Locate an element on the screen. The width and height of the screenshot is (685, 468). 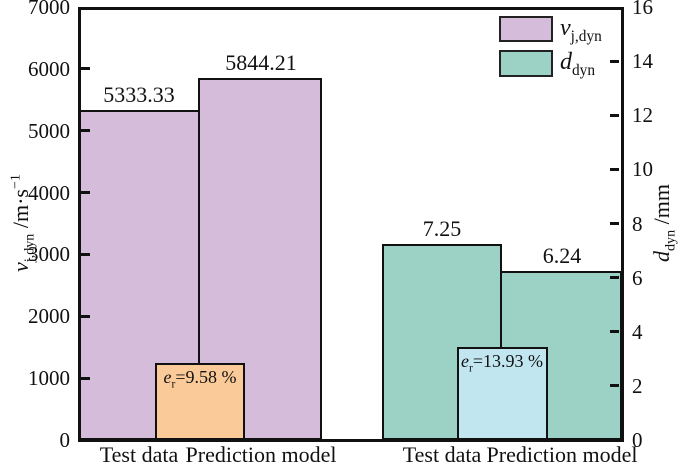
left-axis-tick-label-1000: 1000 is located at coordinates (49, 378).